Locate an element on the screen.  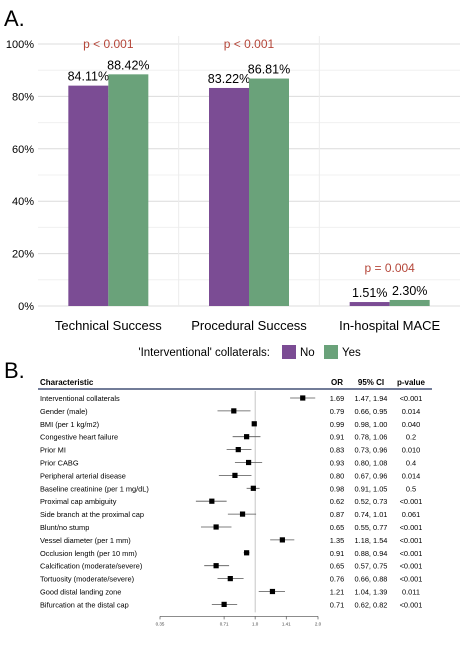
p-value: 0.040 is located at coordinates (411, 424).